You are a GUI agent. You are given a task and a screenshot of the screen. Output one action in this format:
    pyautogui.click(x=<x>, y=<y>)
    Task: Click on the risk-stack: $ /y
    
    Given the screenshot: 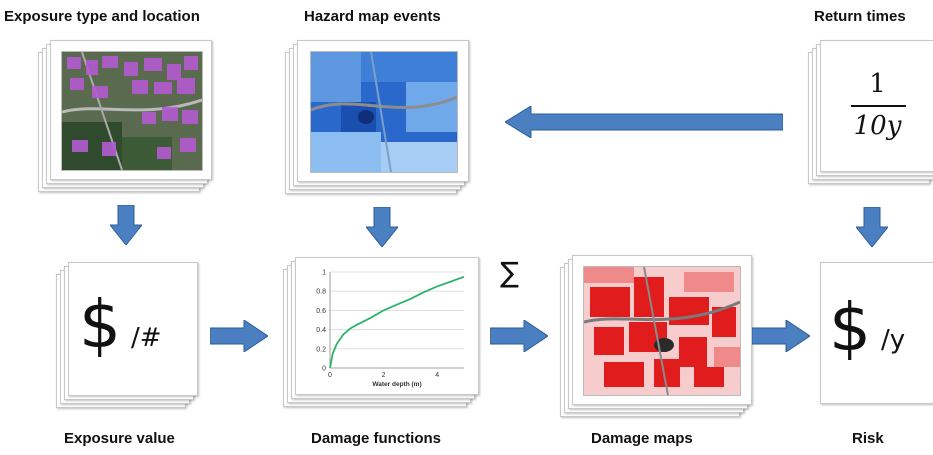 What is the action you would take?
    pyautogui.click(x=870, y=337)
    